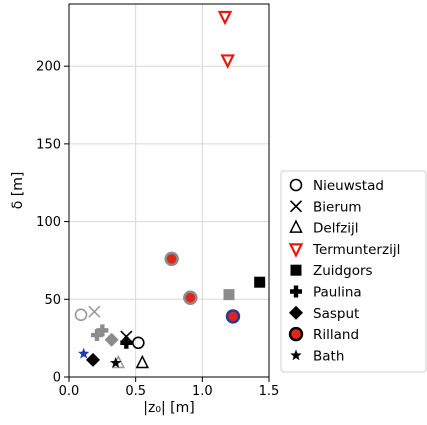 Image resolution: width=427 pixels, height=425 pixels. I want to click on x-tick-label: 1.5, so click(269, 391).